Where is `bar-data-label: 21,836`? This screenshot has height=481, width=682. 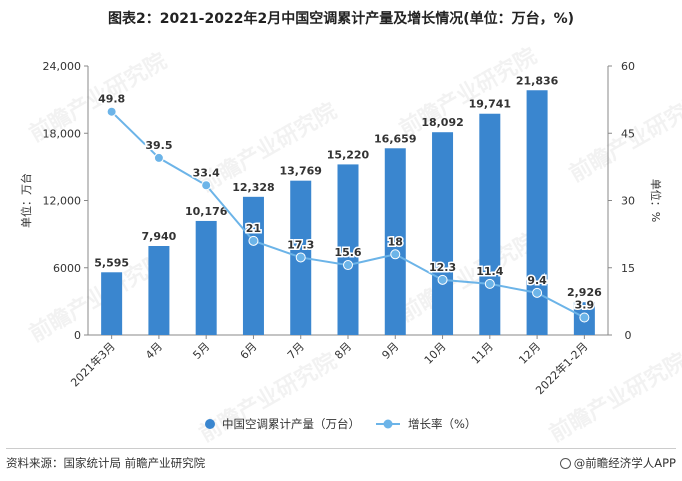 bar-data-label: 21,836 is located at coordinates (537, 80).